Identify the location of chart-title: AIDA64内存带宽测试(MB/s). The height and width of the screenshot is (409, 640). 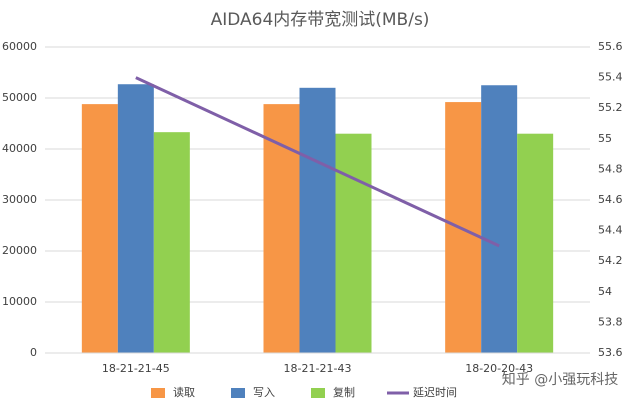
(320, 20).